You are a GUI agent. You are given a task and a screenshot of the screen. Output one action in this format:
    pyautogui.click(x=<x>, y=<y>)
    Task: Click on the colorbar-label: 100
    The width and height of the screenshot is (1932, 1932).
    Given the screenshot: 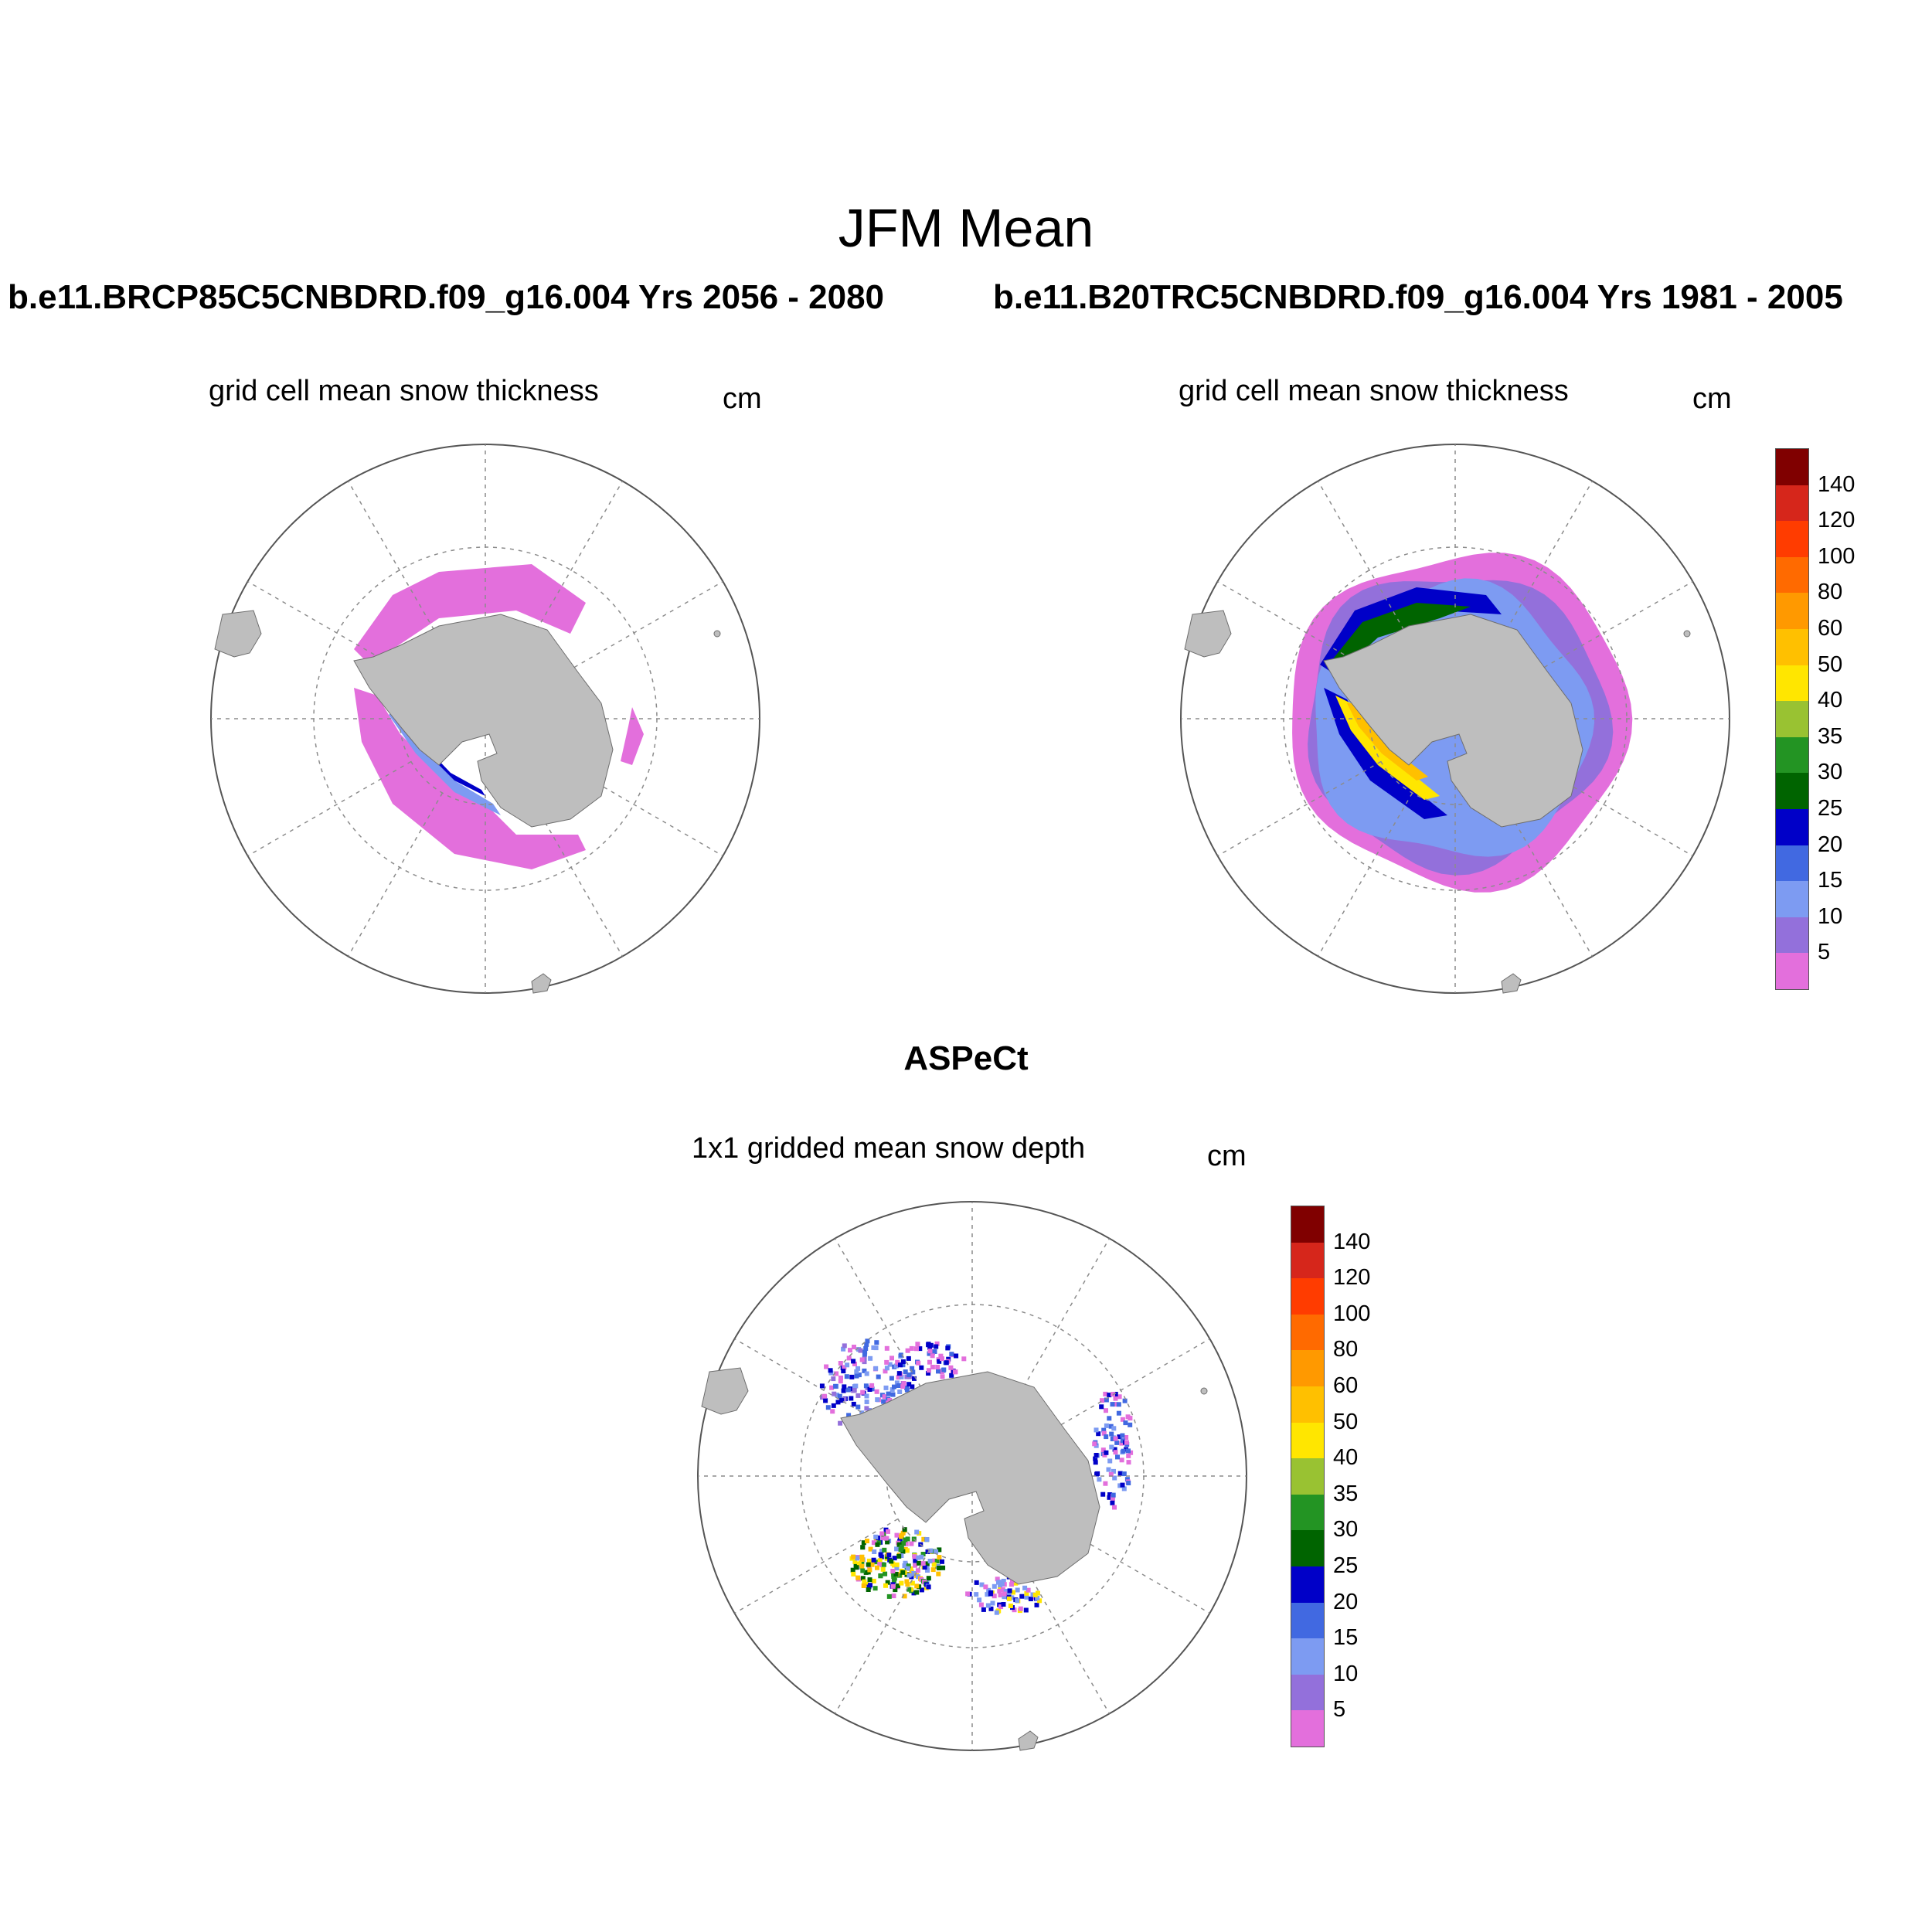 What is the action you would take?
    pyautogui.click(x=1837, y=556)
    